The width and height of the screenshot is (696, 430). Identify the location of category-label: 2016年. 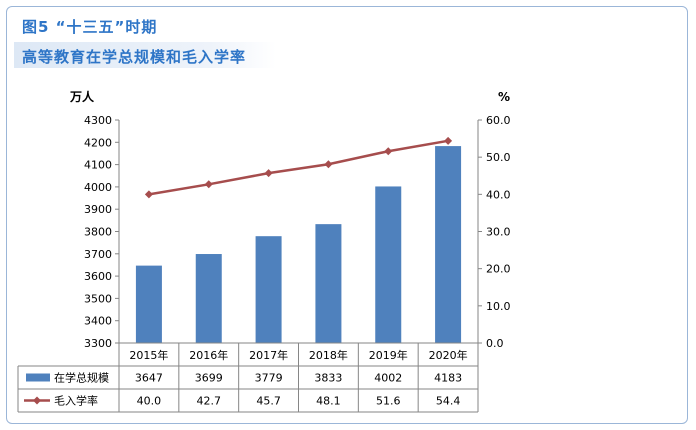
(208, 355).